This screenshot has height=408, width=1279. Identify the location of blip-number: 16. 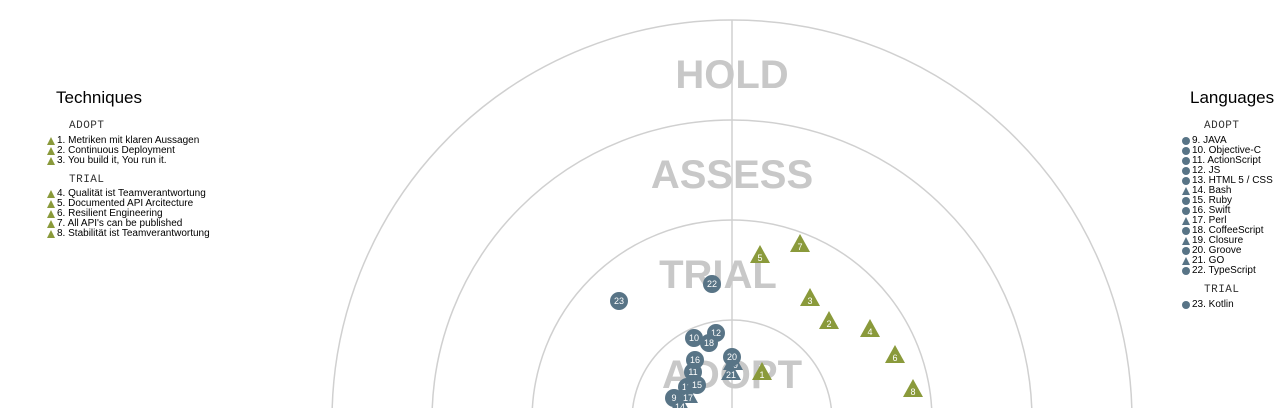
(695, 360).